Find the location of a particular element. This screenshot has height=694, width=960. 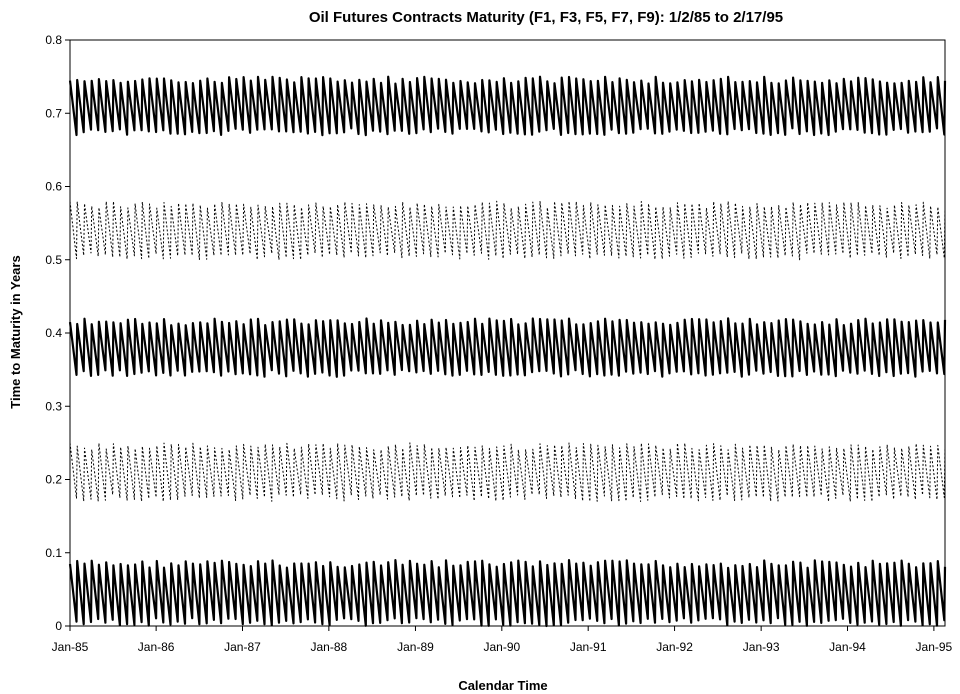

y-axis-label: Time to Maturity in Years is located at coordinates (15, 331).